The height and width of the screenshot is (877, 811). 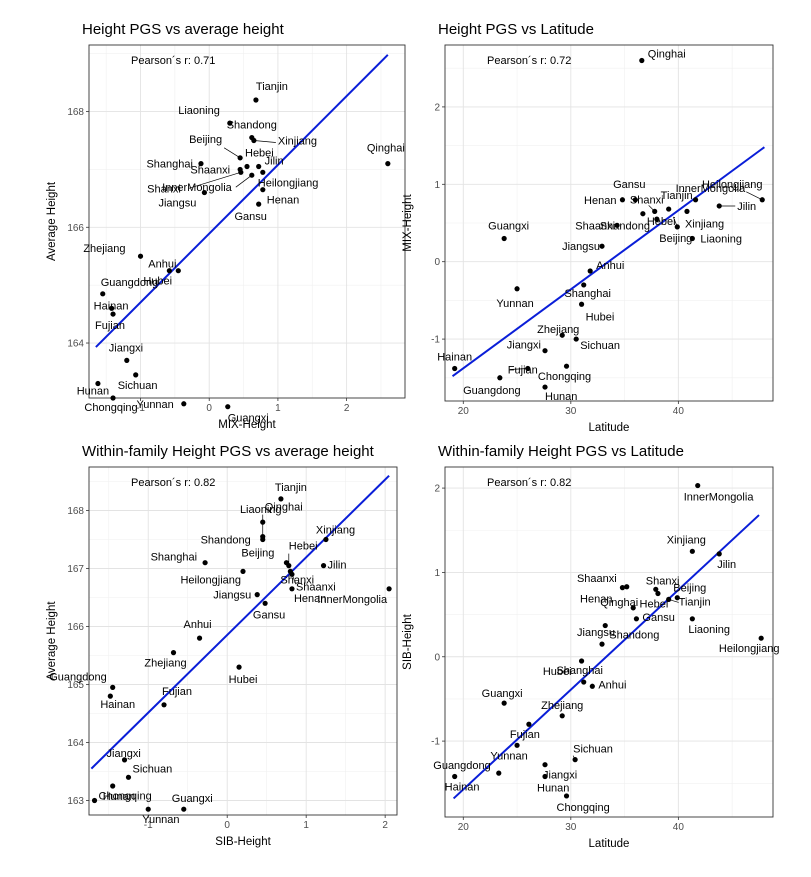 What do you see at coordinates (612, 685) in the screenshot?
I see `point-label-anhui: Anhui` at bounding box center [612, 685].